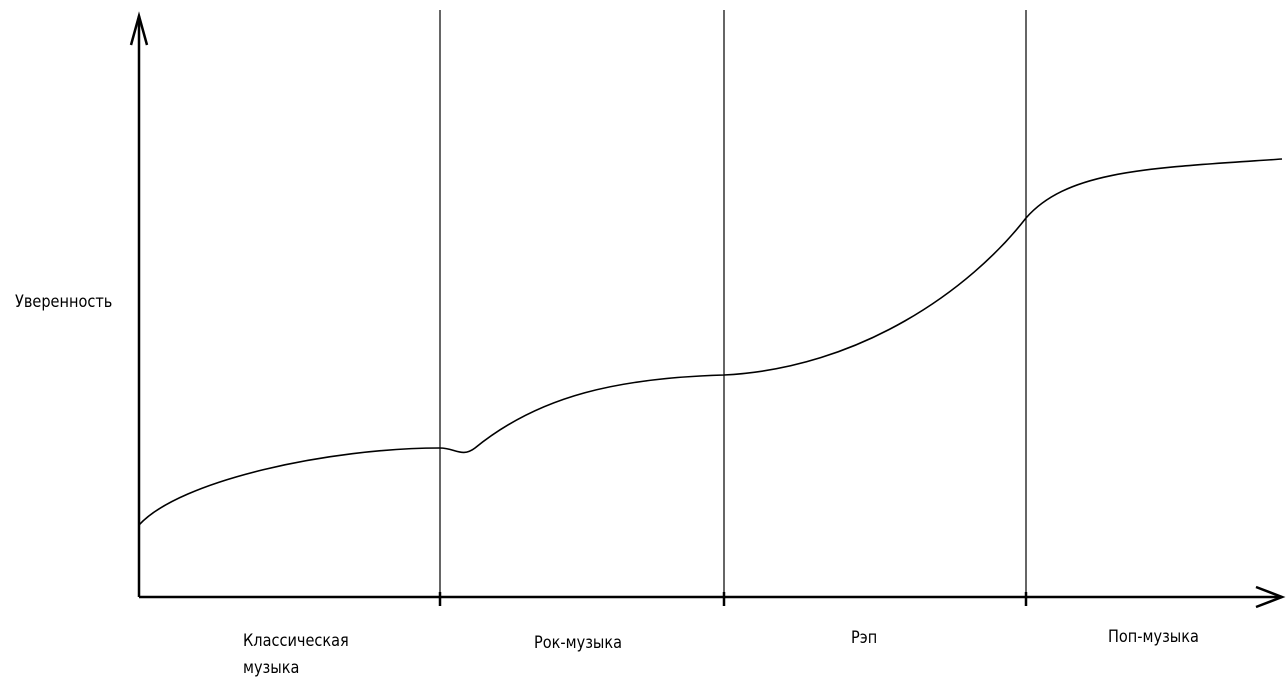 This screenshot has height=681, width=1286. I want to click on section-label-classical-line2: музыка, so click(271, 667).